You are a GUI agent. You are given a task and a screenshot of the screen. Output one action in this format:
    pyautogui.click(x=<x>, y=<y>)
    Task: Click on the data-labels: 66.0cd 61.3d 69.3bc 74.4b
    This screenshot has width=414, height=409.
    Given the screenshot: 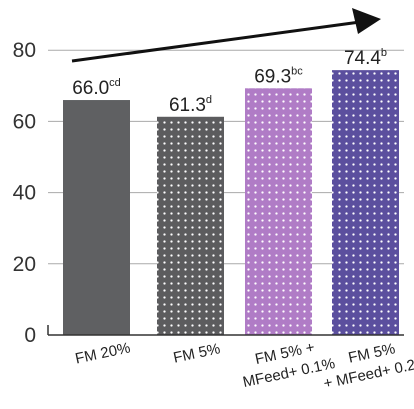 What is the action you would take?
    pyautogui.click(x=229, y=81)
    